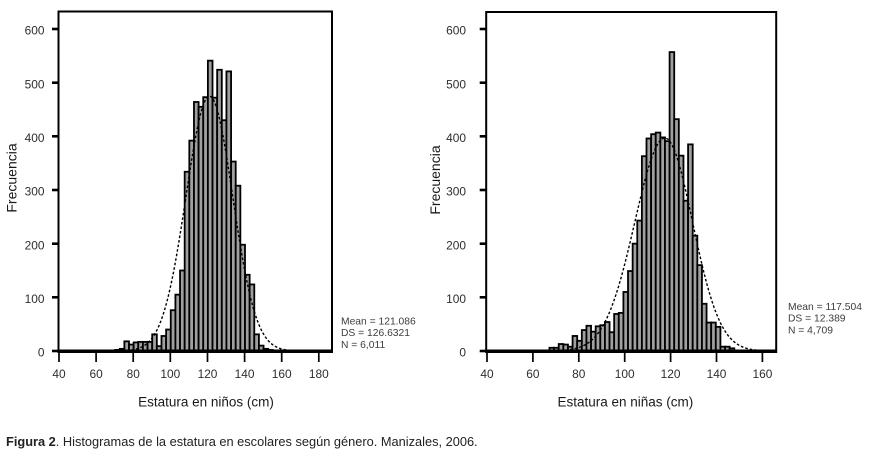 The image size is (895, 473). Describe the element at coordinates (319, 374) in the screenshot. I see `svg-text: 180` at that location.